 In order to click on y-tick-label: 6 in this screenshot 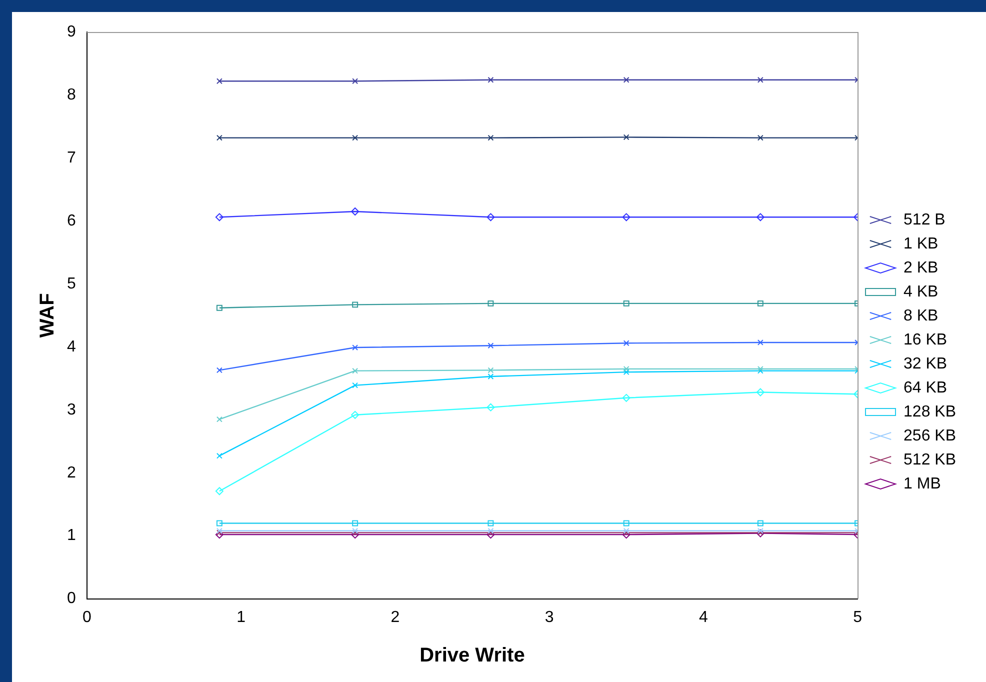, I will do `click(71, 221)`.